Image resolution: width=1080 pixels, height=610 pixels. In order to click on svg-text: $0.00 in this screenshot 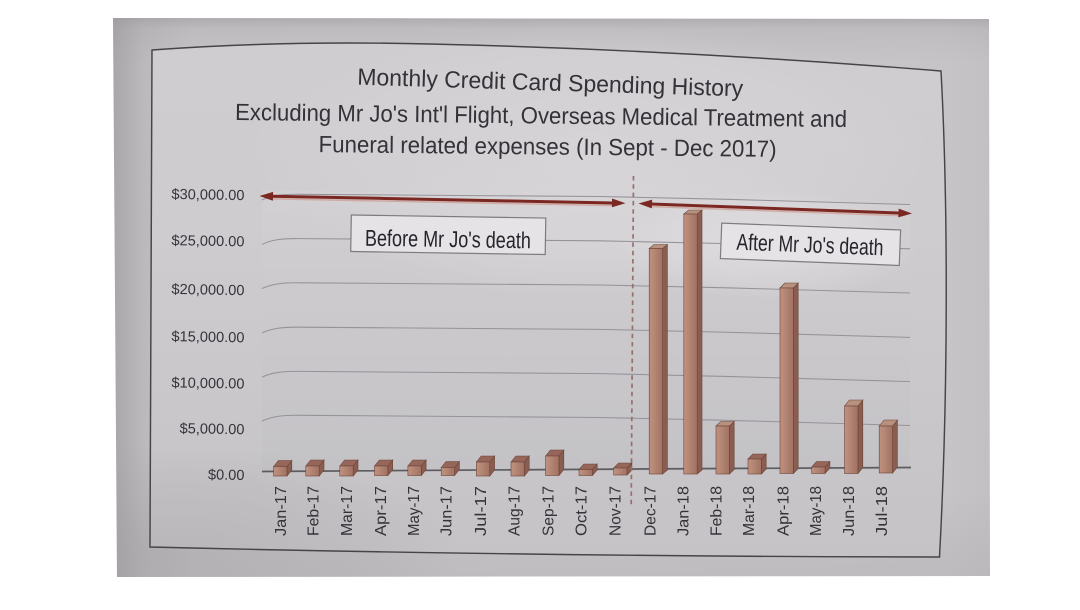, I will do `click(226, 475)`.